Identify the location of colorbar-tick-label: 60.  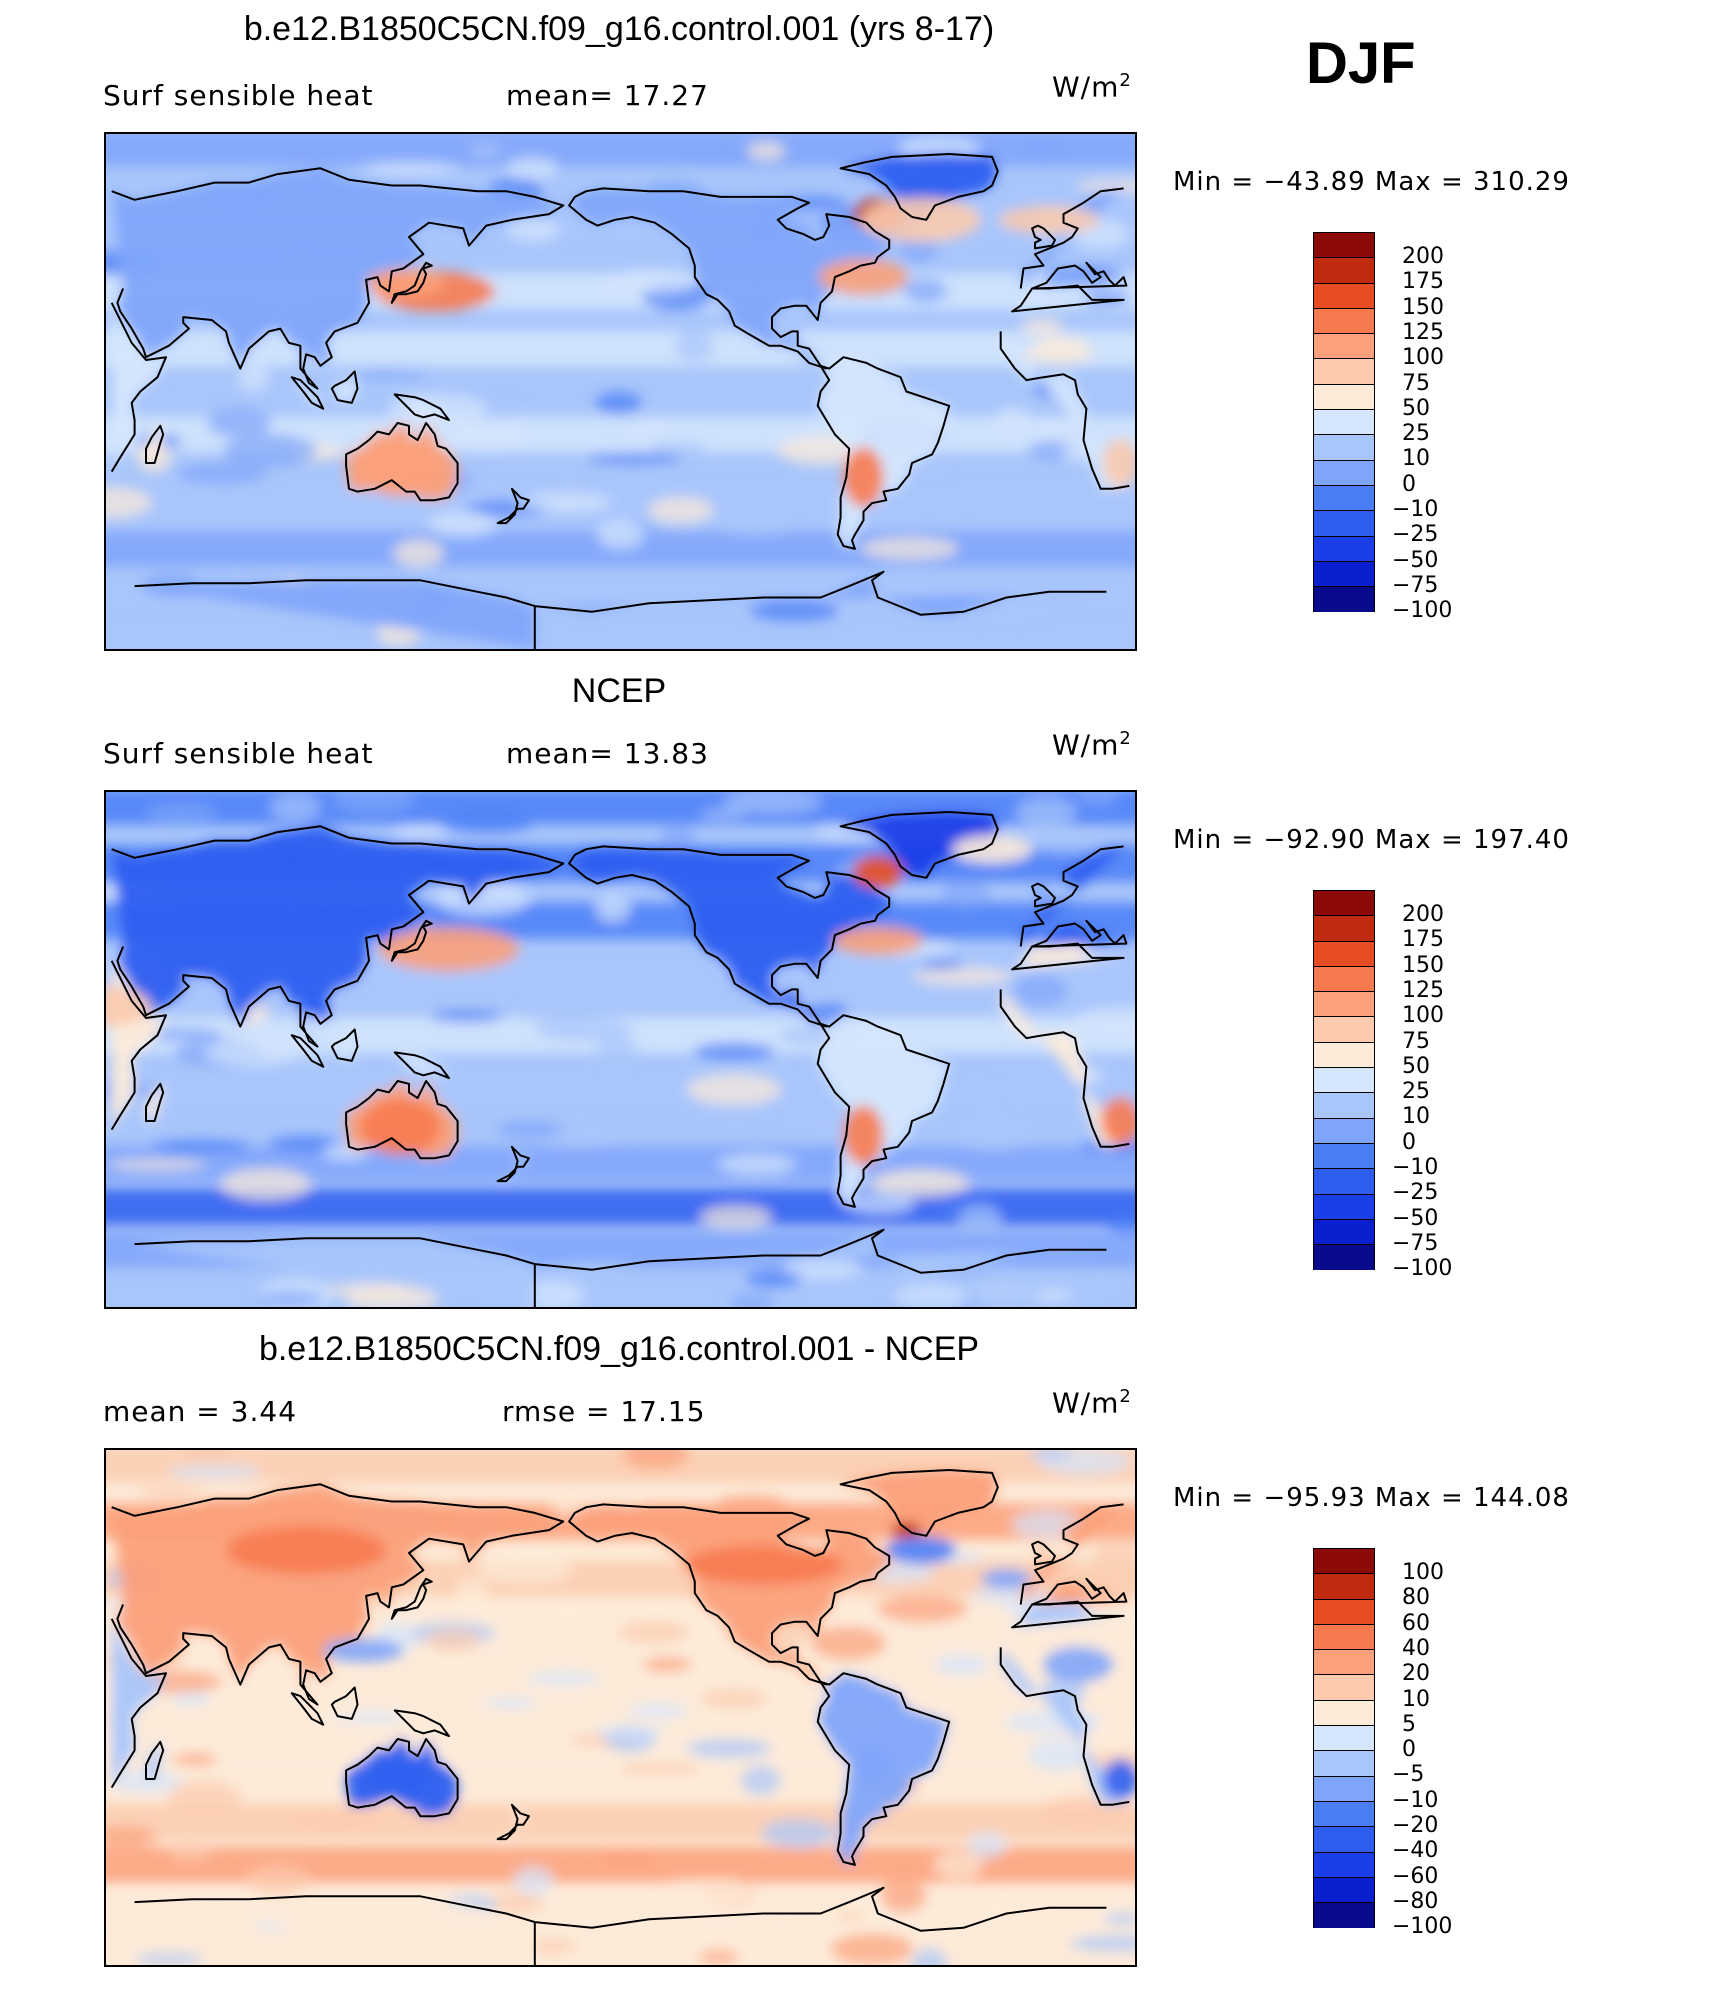
(1416, 1623).